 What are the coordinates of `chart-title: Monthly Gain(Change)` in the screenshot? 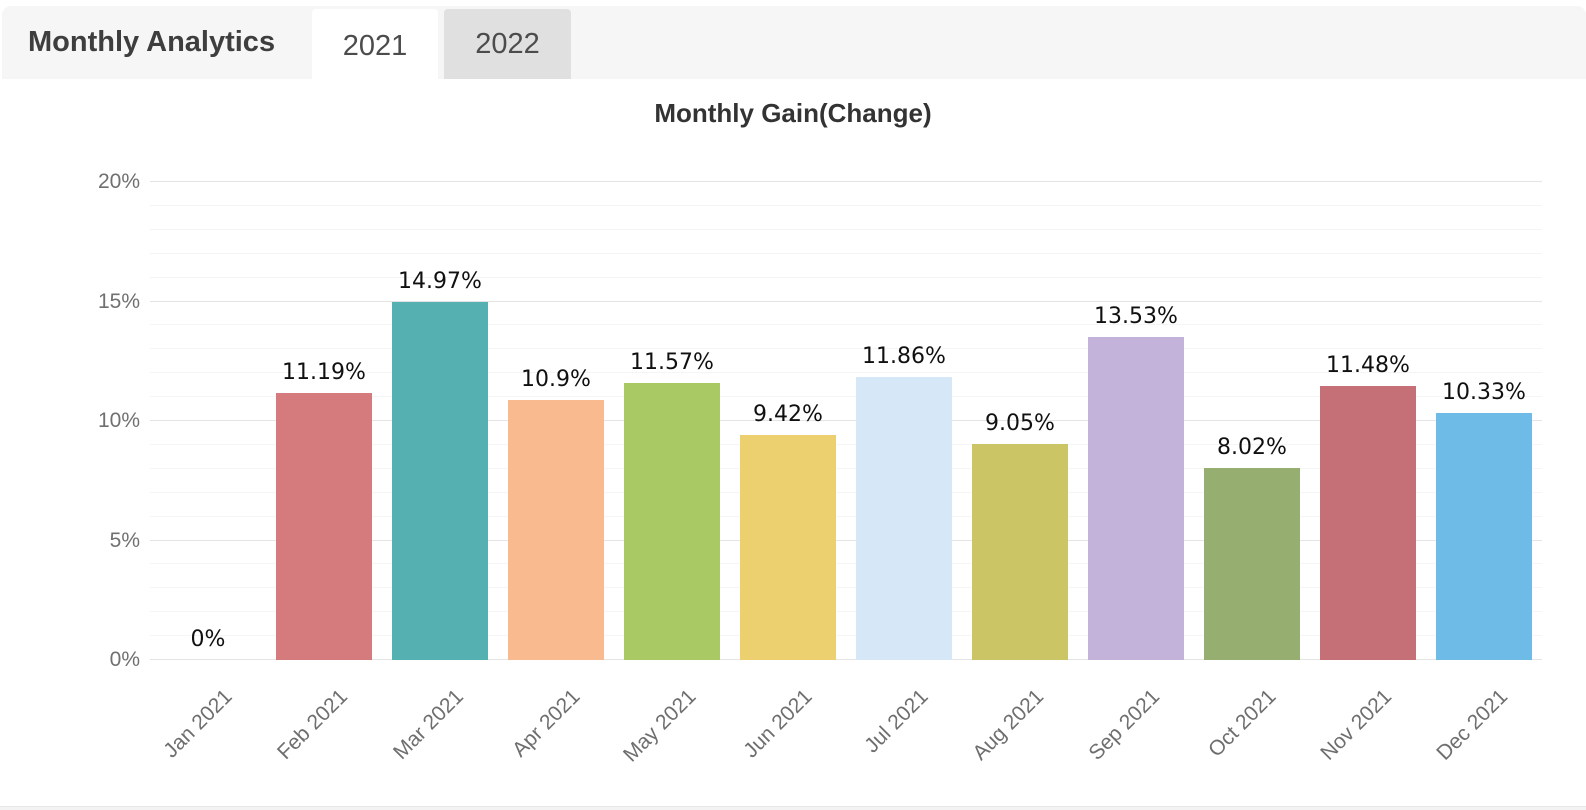 It's located at (793, 113).